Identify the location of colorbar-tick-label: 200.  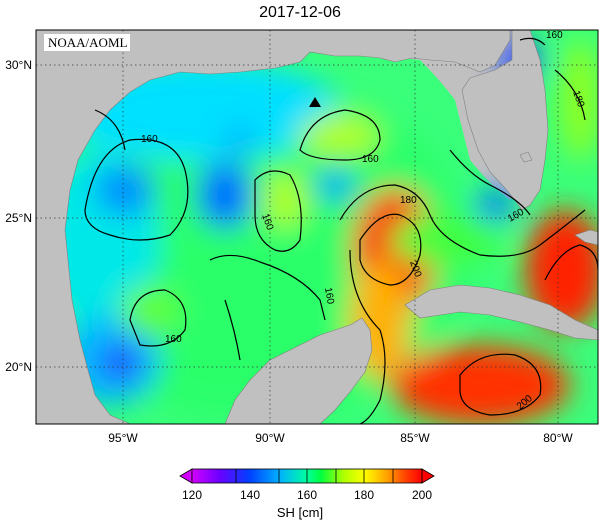
(422, 495).